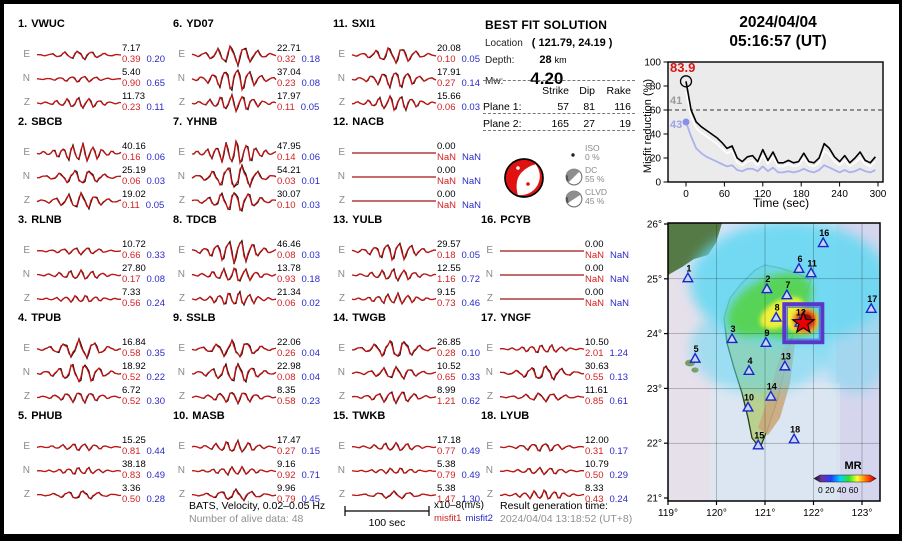 The height and width of the screenshot is (541, 902). I want to click on peak-amplitude: 18.92, so click(134, 366).